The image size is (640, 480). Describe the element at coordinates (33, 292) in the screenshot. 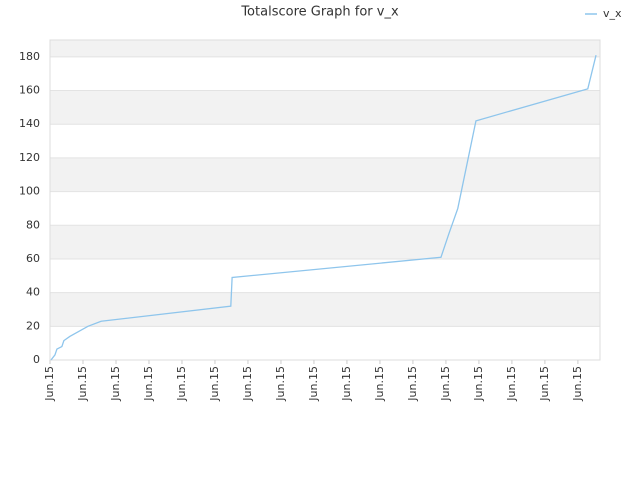

I see `y-tick-label: 40` at that location.